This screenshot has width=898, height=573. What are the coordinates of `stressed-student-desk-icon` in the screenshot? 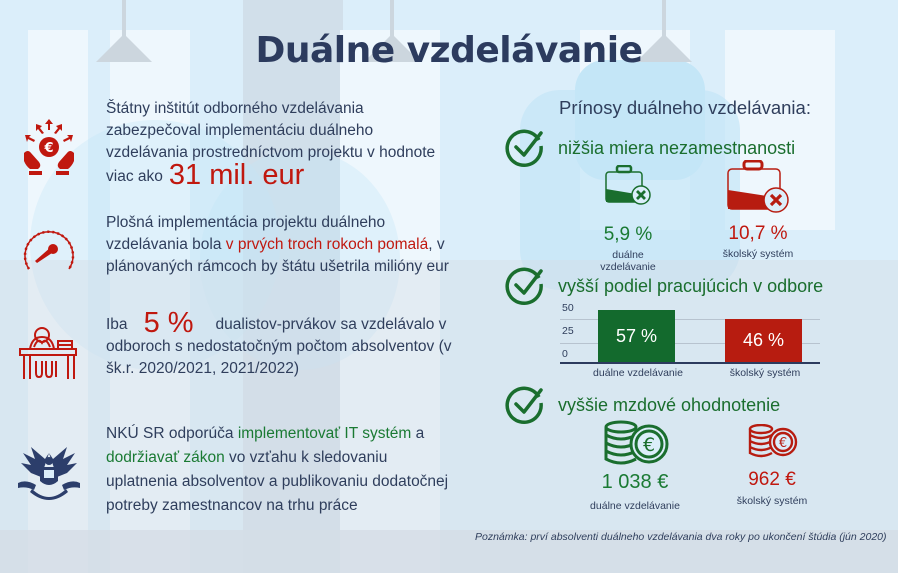 It's located at (49, 353).